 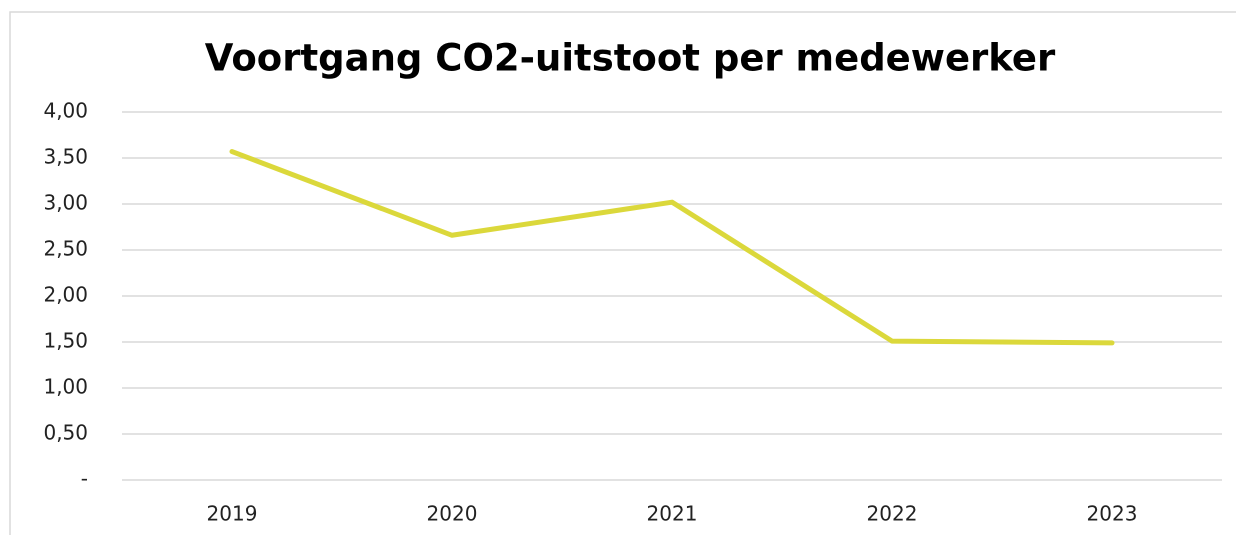 What do you see at coordinates (65, 295) in the screenshot?
I see `y-tick-label: 2,00` at bounding box center [65, 295].